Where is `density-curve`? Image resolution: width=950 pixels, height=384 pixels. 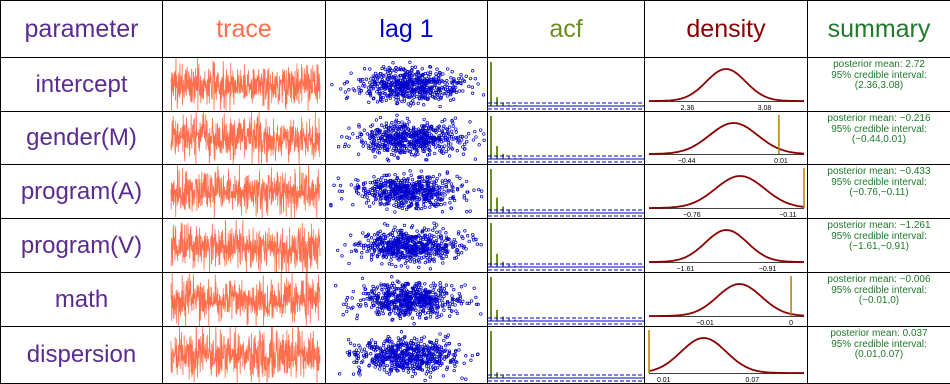 density-curve is located at coordinates (726, 245).